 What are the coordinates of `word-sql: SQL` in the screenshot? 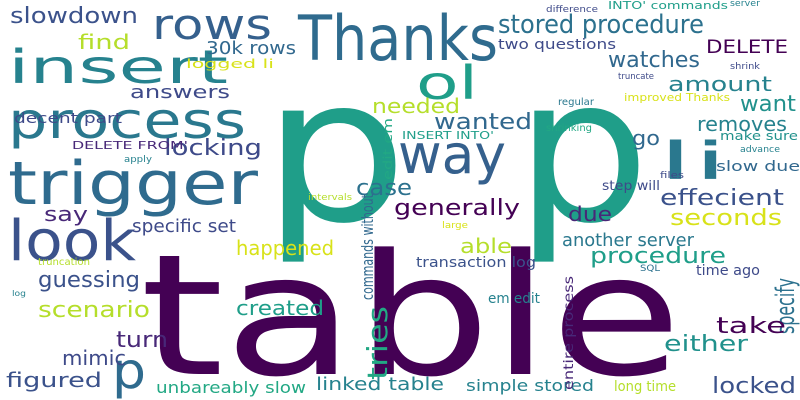 It's located at (650, 269).